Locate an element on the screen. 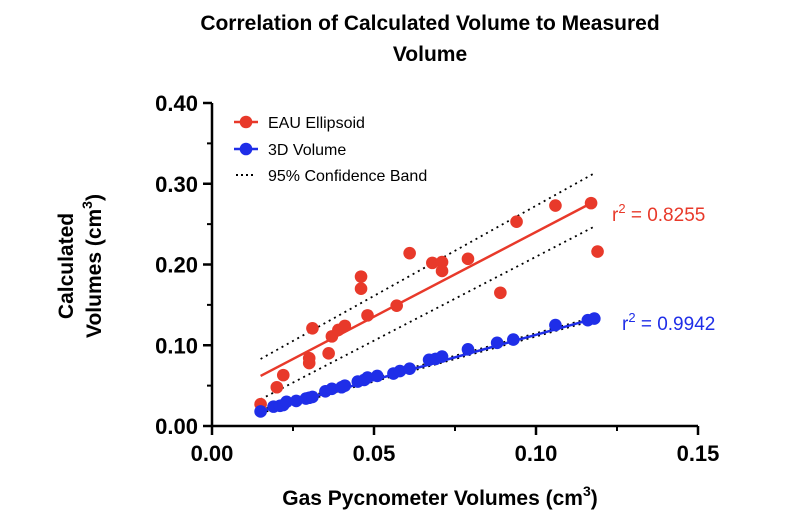 Image resolution: width=808 pixels, height=526 pixels. x-tick-label: 0.00 is located at coordinates (212, 453).